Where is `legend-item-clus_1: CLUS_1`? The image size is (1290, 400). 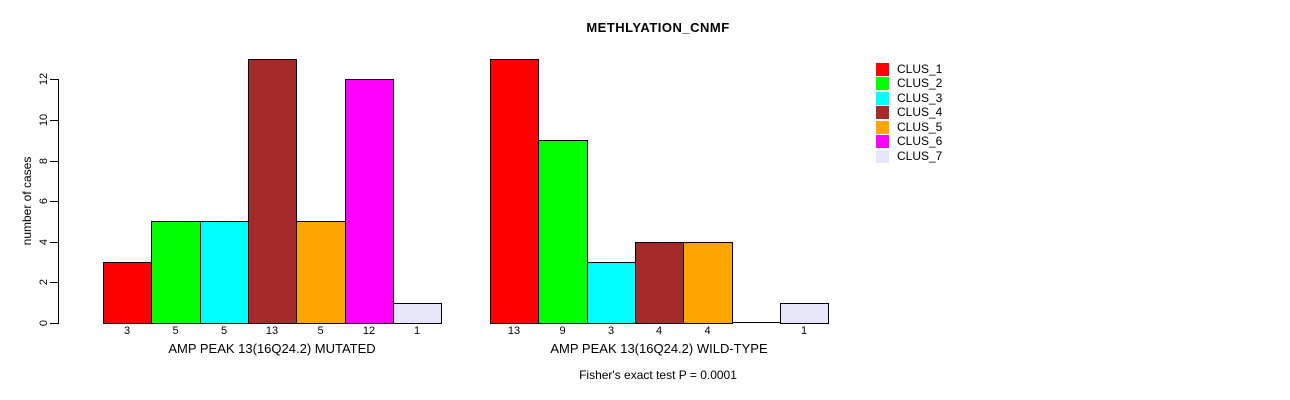 legend-item-clus_1: CLUS_1 is located at coordinates (909, 69).